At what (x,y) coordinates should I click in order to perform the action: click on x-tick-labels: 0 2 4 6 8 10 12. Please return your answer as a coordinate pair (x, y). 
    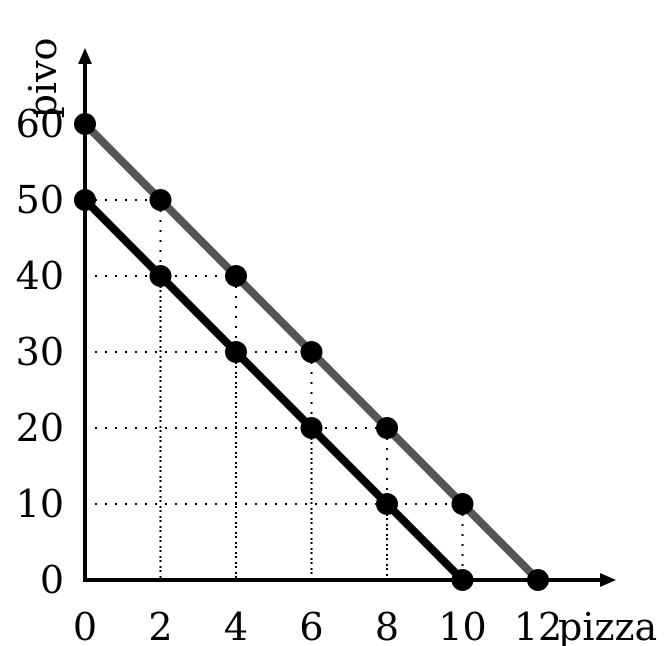
    Looking at the image, I should click on (317, 625).